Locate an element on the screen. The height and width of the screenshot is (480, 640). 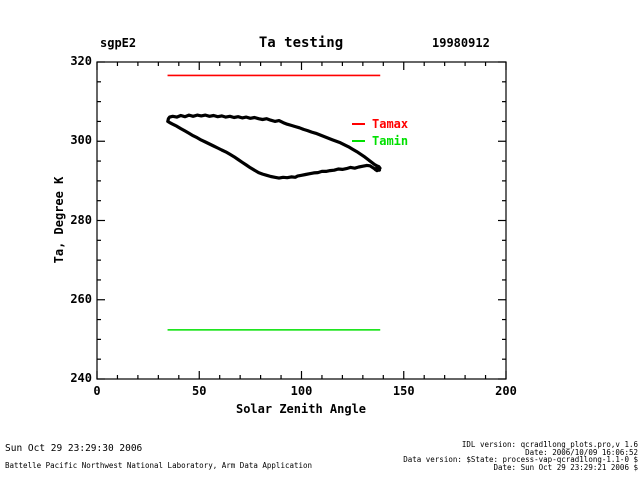
plot-title: Ta testing is located at coordinates (301, 43).